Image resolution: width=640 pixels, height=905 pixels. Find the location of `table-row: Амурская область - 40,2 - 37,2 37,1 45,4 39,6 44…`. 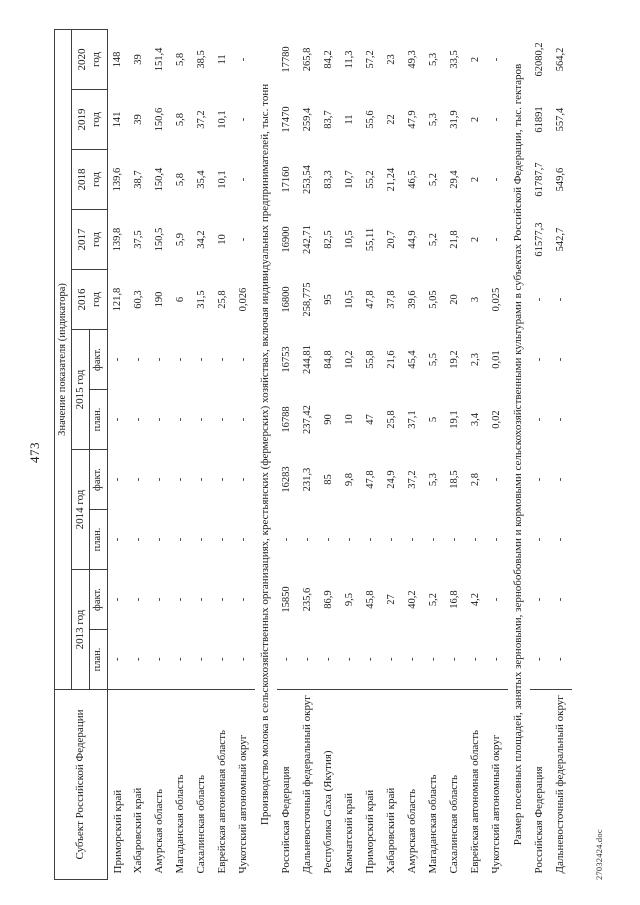

table-row: Амурская область - 40,2 - 37,2 37,1 45,4 39,6 44… is located at coordinates (413, 454).